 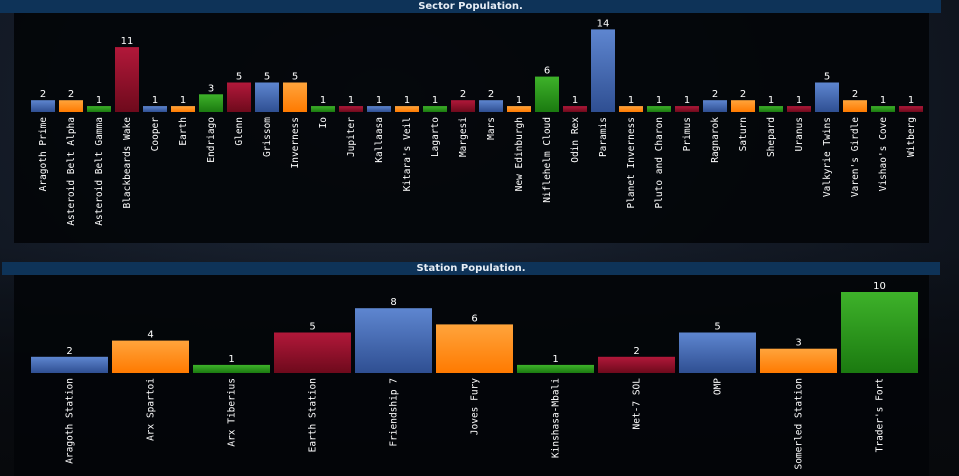 What do you see at coordinates (312, 327) in the screenshot?
I see `station-value-label: 5` at bounding box center [312, 327].